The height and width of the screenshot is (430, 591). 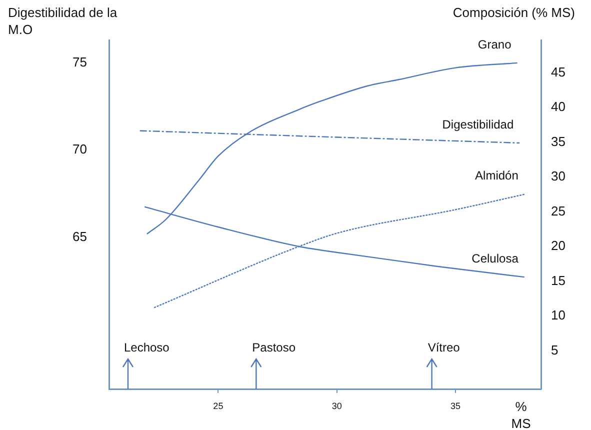 What do you see at coordinates (79, 236) in the screenshot?
I see `y-tick-label: 65` at bounding box center [79, 236].